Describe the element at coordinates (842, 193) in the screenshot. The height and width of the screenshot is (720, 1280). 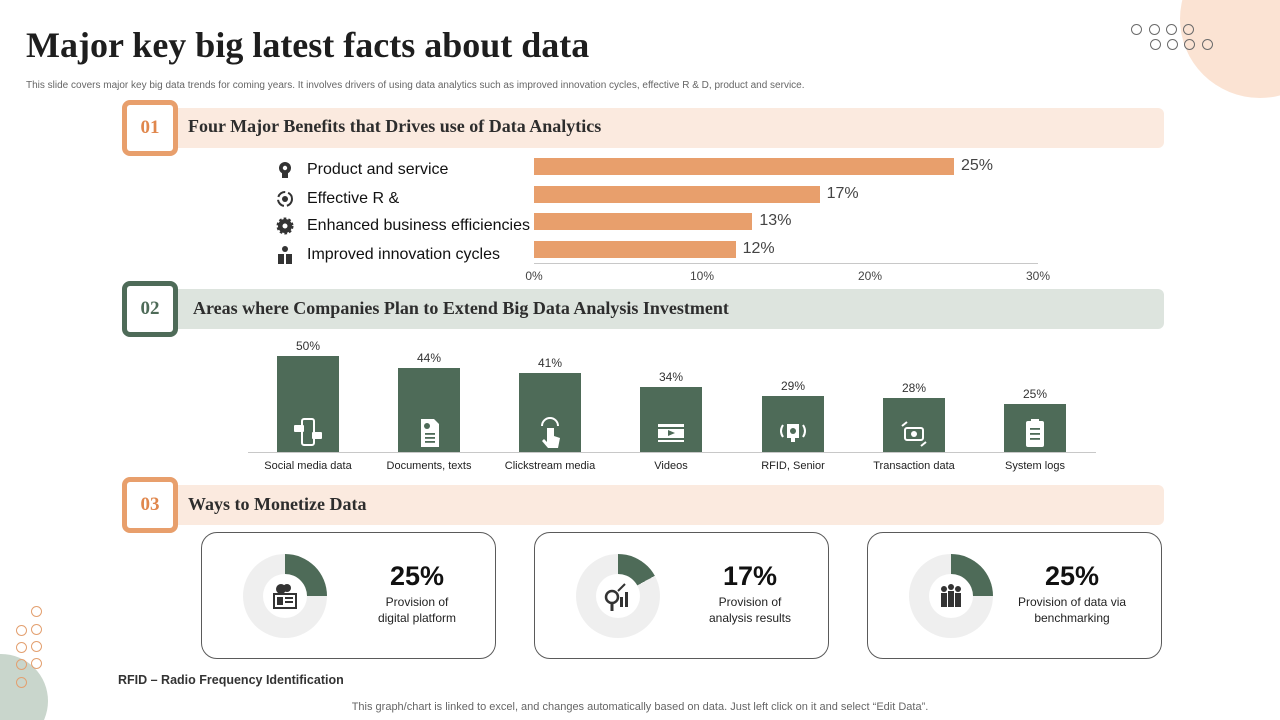
I see `hbar-value-label: 17%` at that location.